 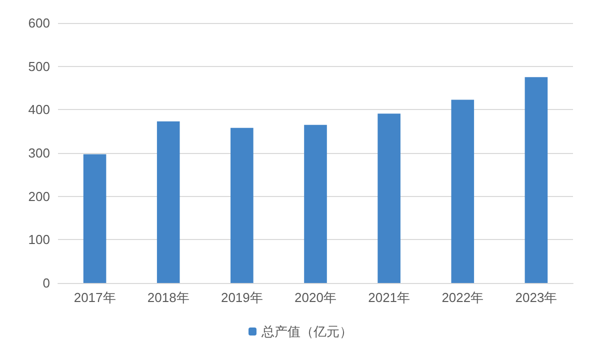 What do you see at coordinates (46, 283) in the screenshot?
I see `y-tick-label: 0` at bounding box center [46, 283].